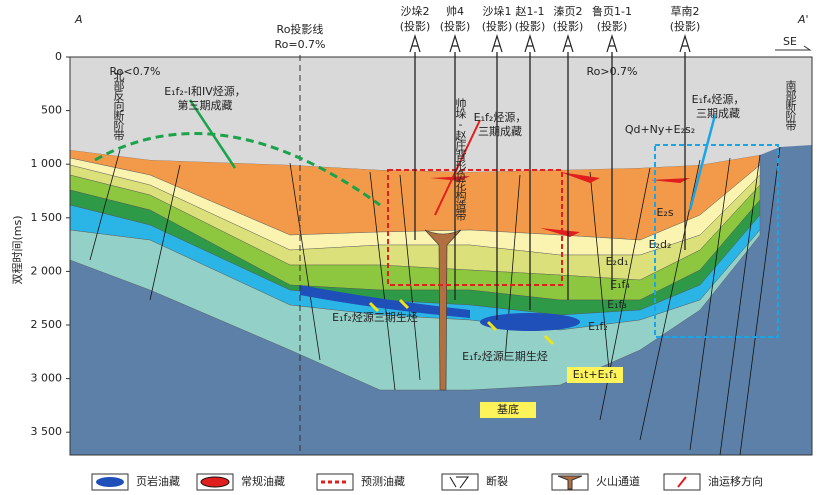  I want to click on legend-label: 常规油藏, so click(263, 481).